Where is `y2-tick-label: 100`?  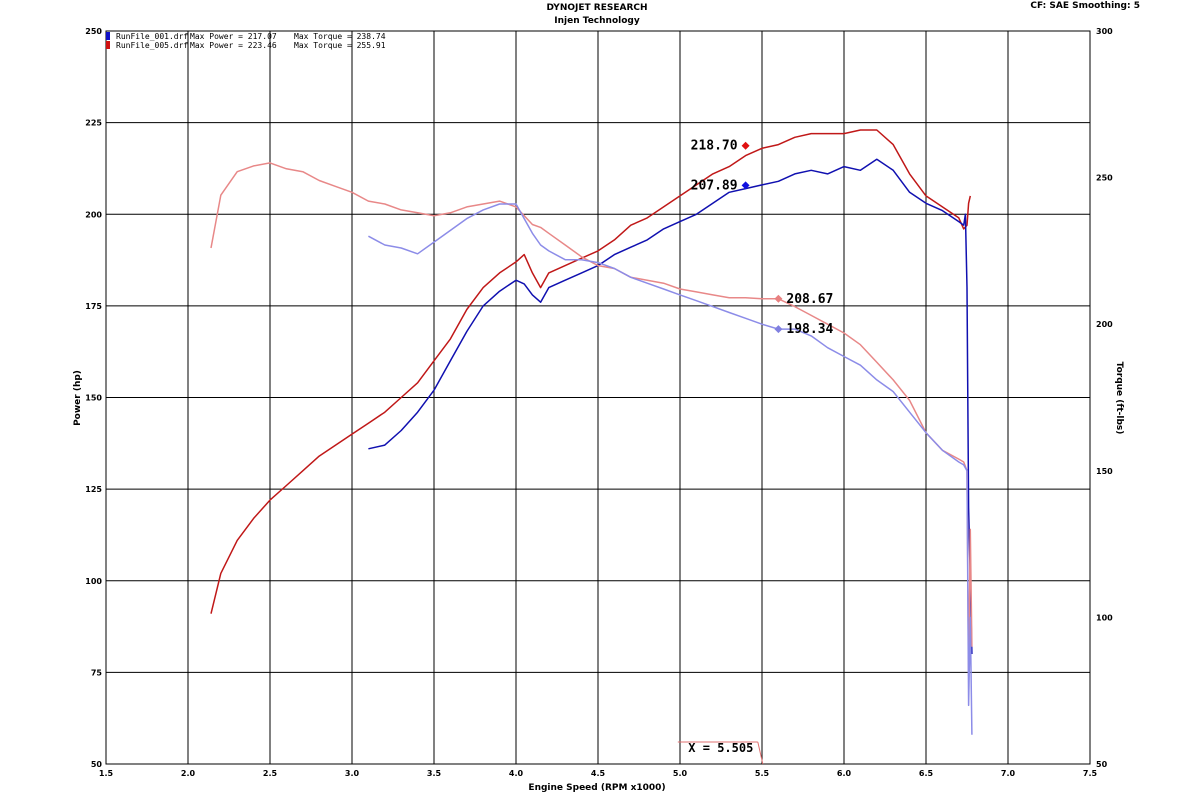
y2-tick-label: 100 is located at coordinates (1104, 617).